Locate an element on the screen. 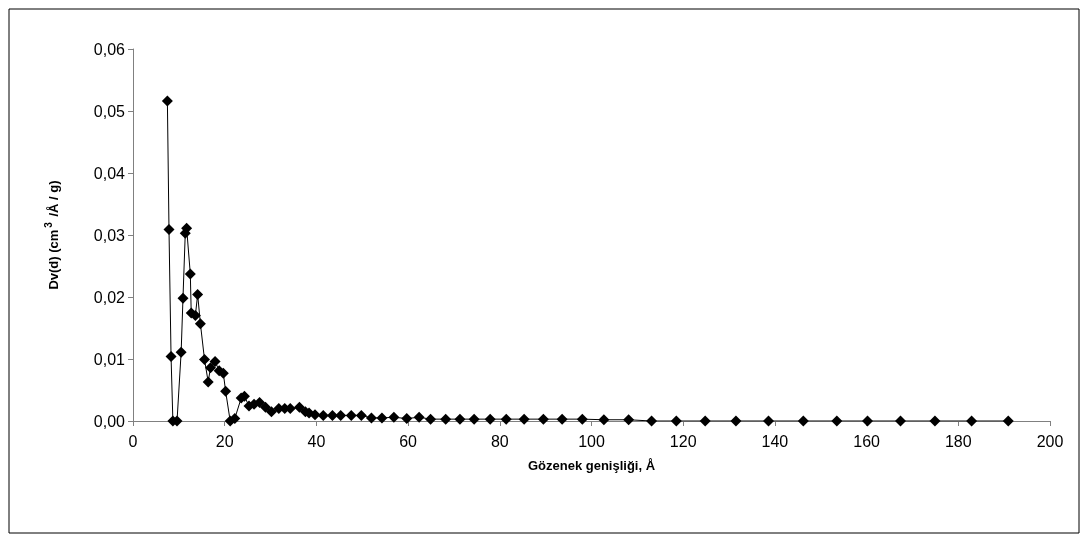  y-tick-label: 0,02 is located at coordinates (109, 297).